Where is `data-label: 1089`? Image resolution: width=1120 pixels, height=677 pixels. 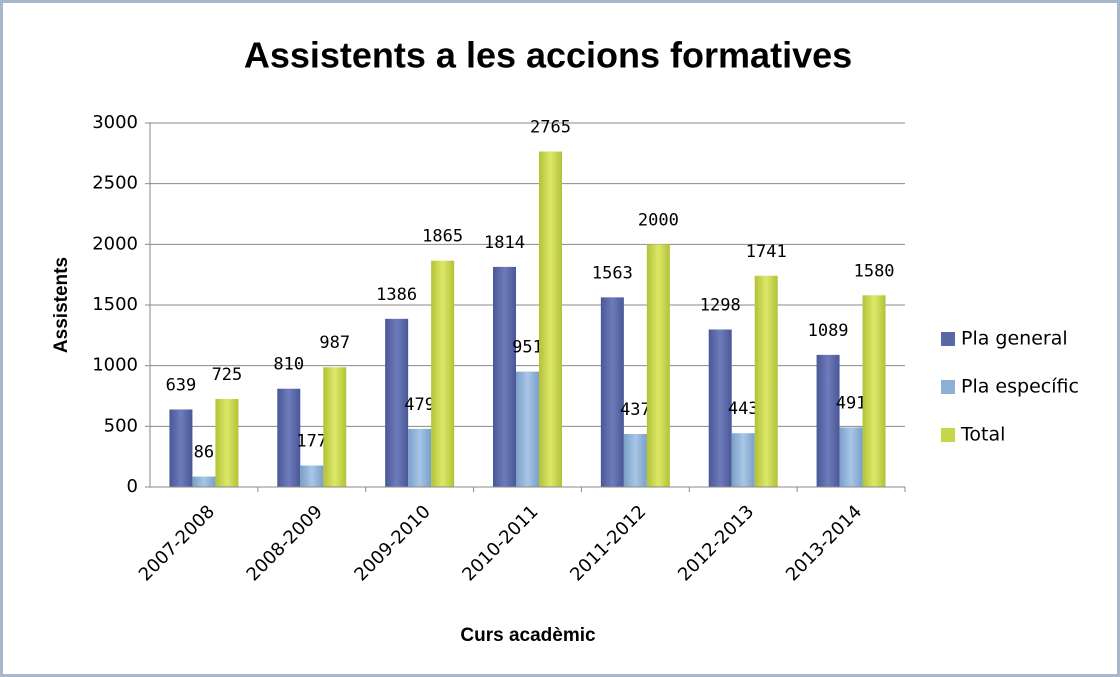
data-label: 1089 is located at coordinates (828, 331).